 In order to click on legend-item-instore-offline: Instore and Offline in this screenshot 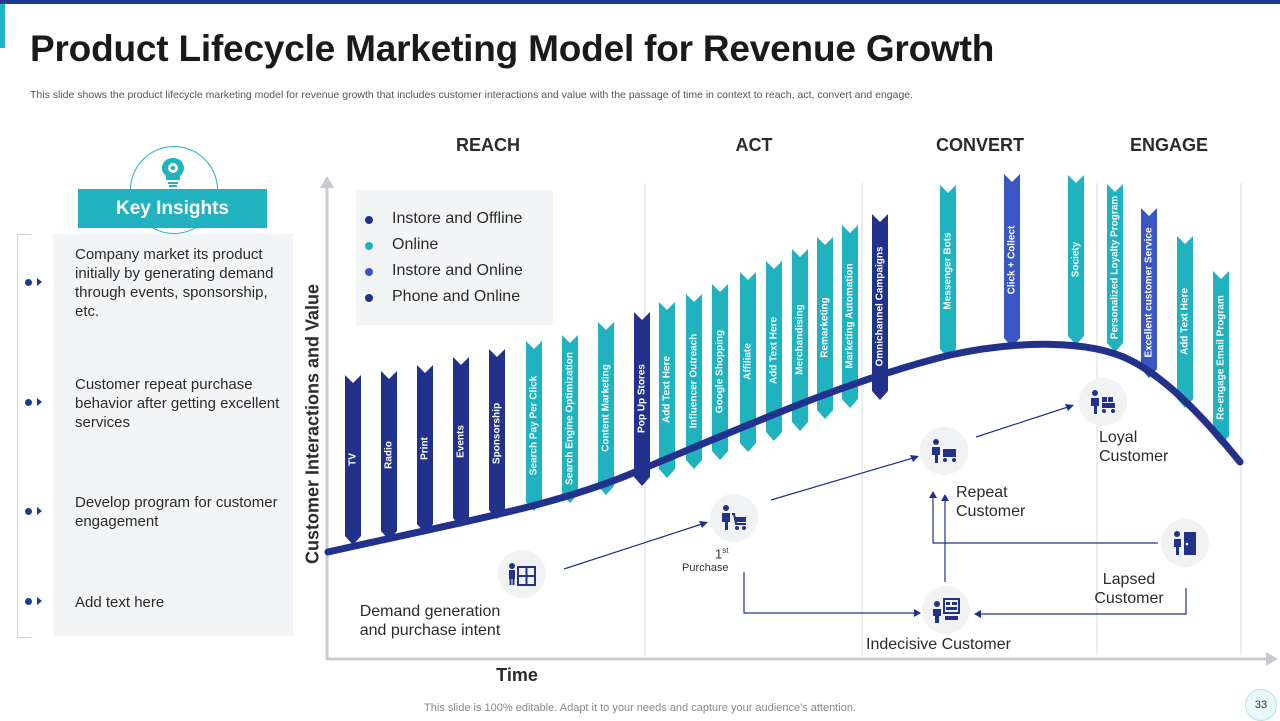, I will do `click(443, 219)`.